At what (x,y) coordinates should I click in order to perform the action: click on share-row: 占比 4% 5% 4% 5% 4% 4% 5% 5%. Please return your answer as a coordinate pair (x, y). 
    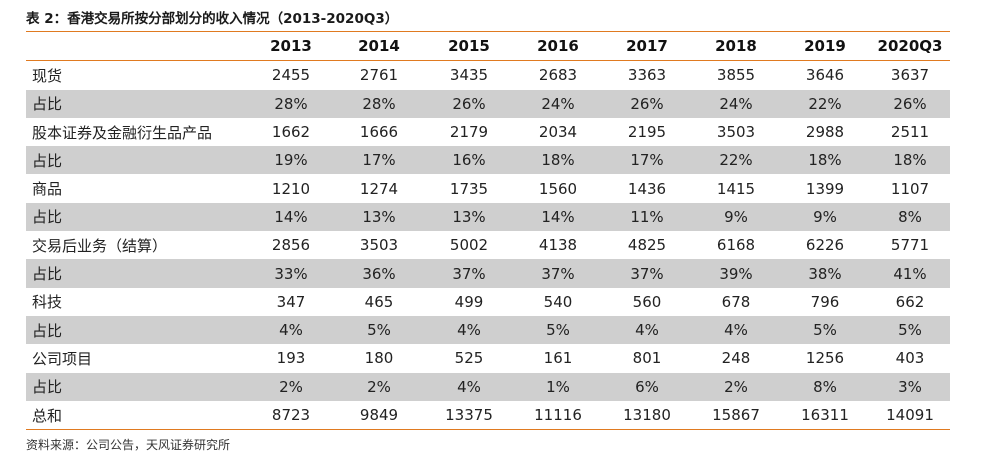
    Looking at the image, I should click on (488, 330).